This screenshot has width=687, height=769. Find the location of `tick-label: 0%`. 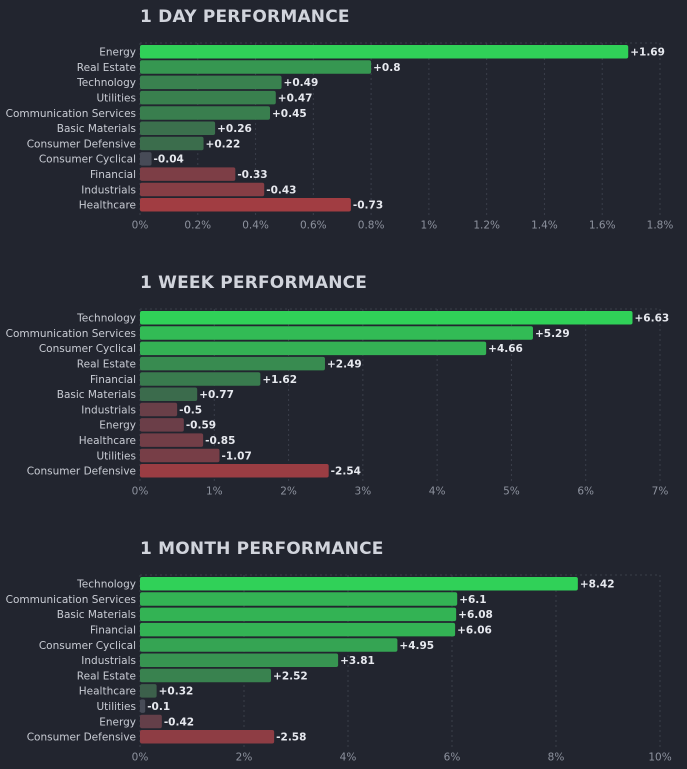

tick-label: 0% is located at coordinates (140, 491).